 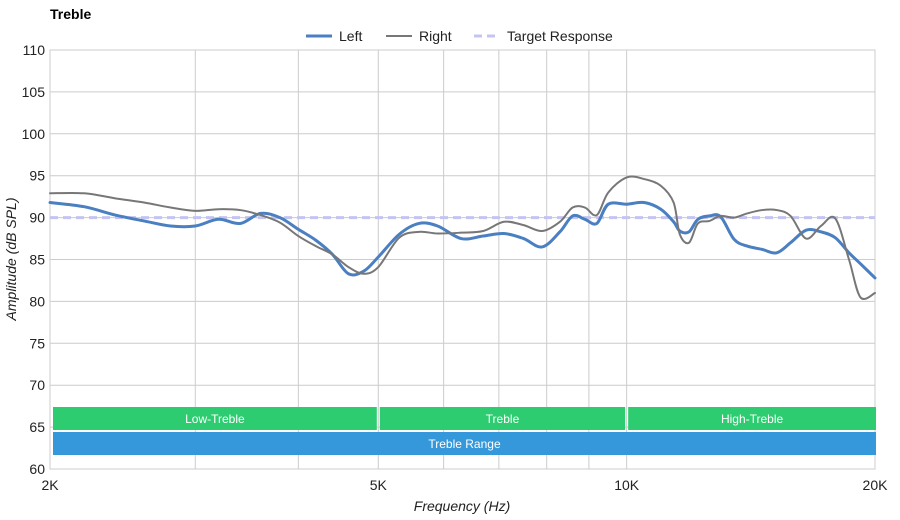 I want to click on band-high-treble, so click(x=752, y=418).